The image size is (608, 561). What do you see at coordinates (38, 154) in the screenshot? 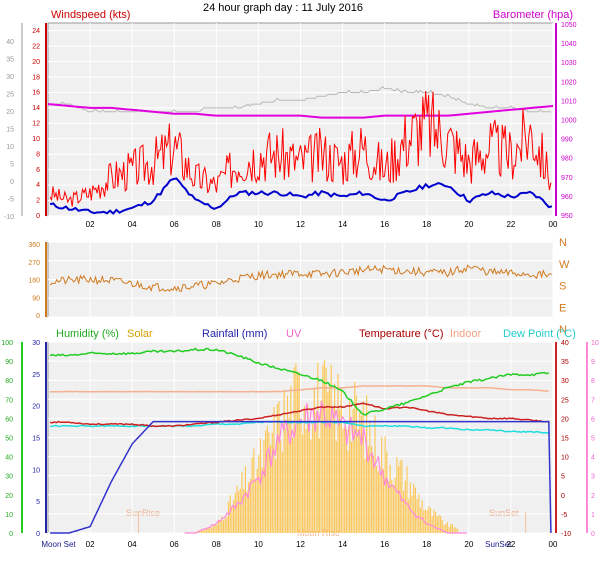
I see `windspeed-tick-label: 8` at bounding box center [38, 154].